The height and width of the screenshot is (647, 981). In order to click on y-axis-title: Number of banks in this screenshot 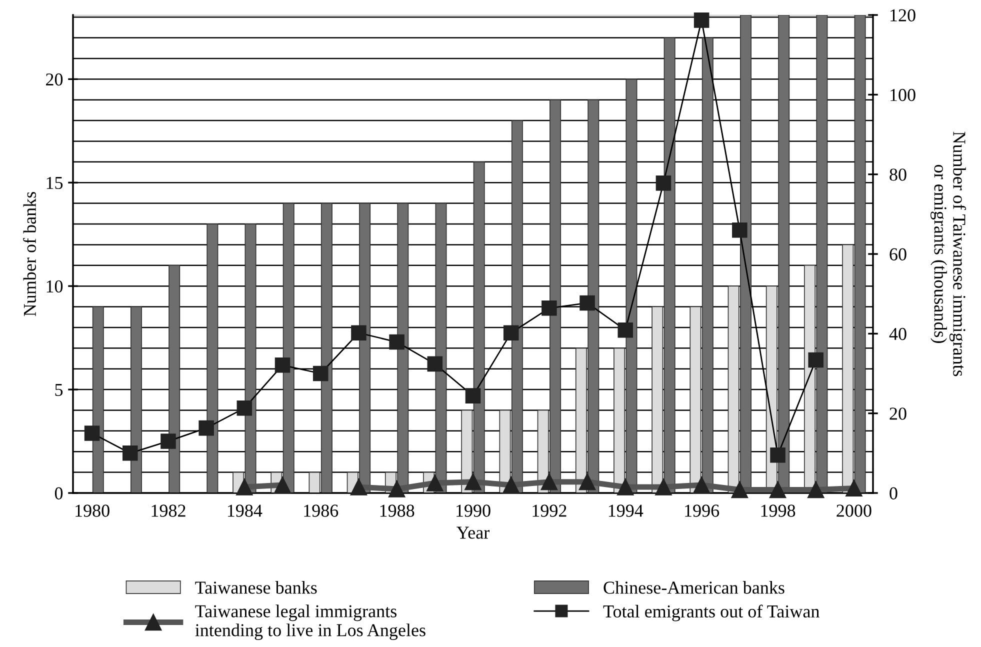, I will do `click(29, 254)`.